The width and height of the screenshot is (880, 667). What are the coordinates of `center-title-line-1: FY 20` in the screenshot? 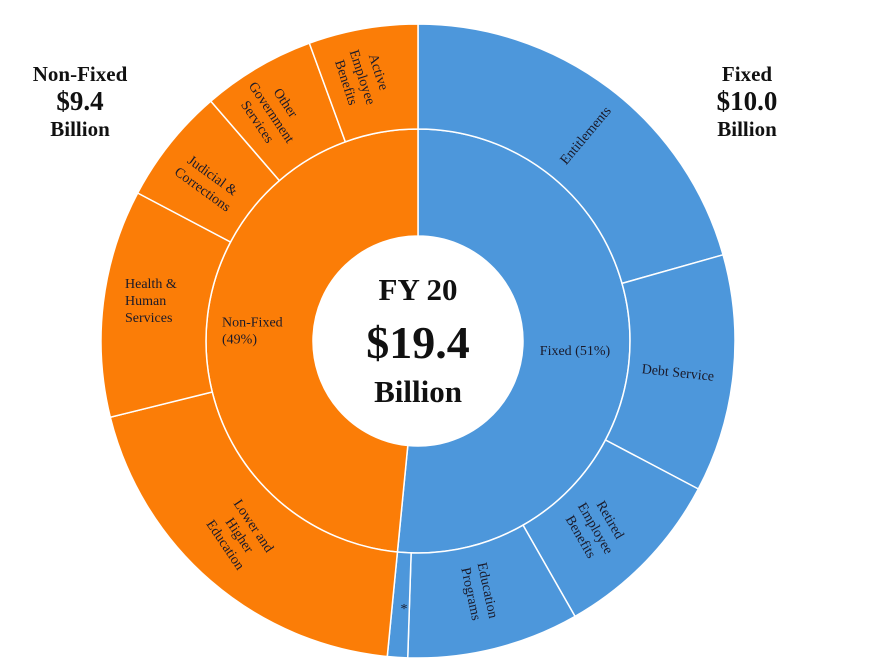 It's located at (418, 289).